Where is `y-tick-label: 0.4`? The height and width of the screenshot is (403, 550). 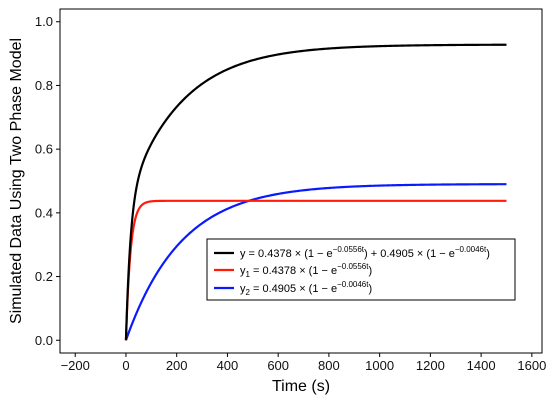
y-tick-label: 0.4 is located at coordinates (44, 212).